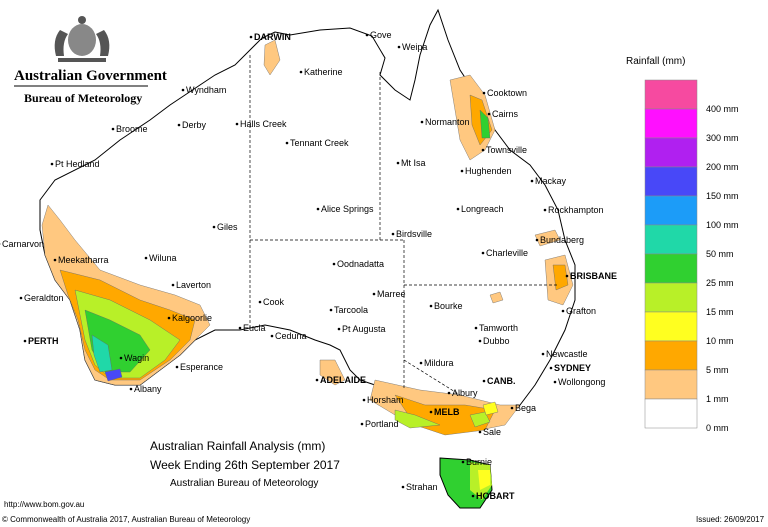  Describe the element at coordinates (448, 306) in the screenshot. I see `city-label: Bourke` at that location.